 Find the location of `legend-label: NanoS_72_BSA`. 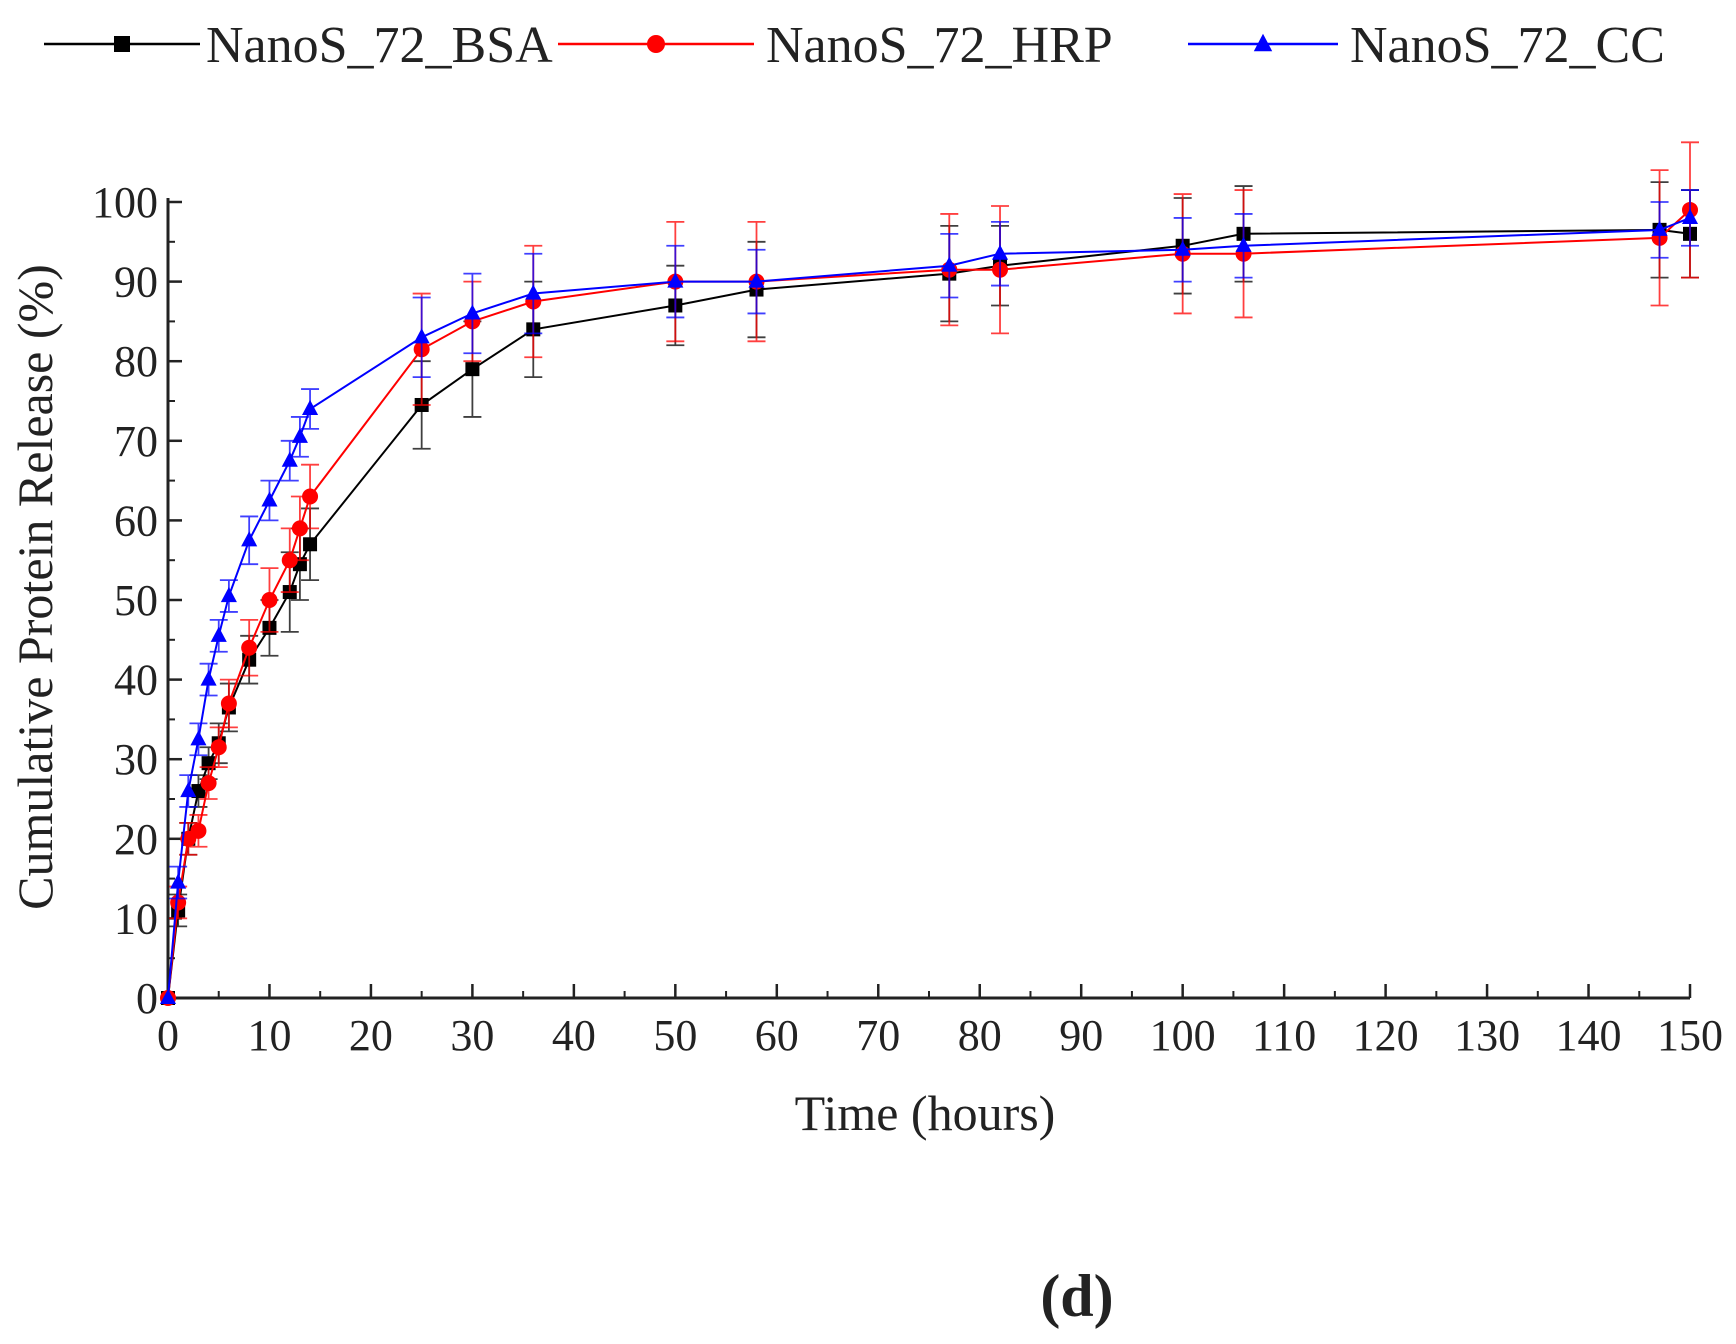

legend-label: NanoS_72_BSA is located at coordinates (379, 45).